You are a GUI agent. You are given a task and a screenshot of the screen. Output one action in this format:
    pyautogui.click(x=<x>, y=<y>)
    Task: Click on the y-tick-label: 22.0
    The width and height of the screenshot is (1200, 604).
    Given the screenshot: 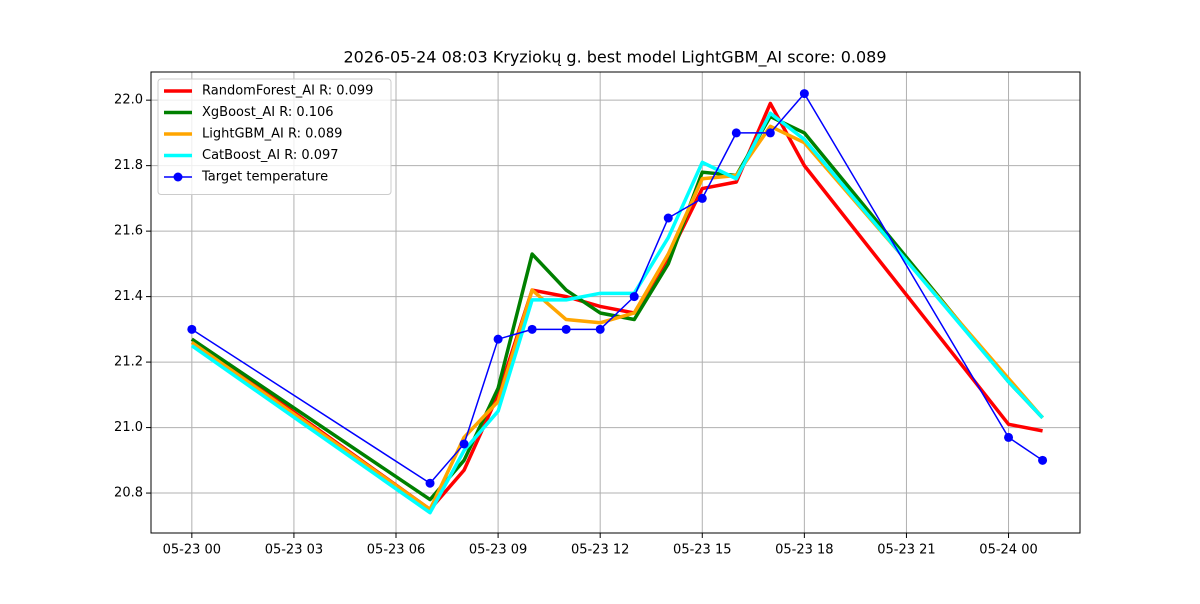 What is the action you would take?
    pyautogui.click(x=128, y=100)
    